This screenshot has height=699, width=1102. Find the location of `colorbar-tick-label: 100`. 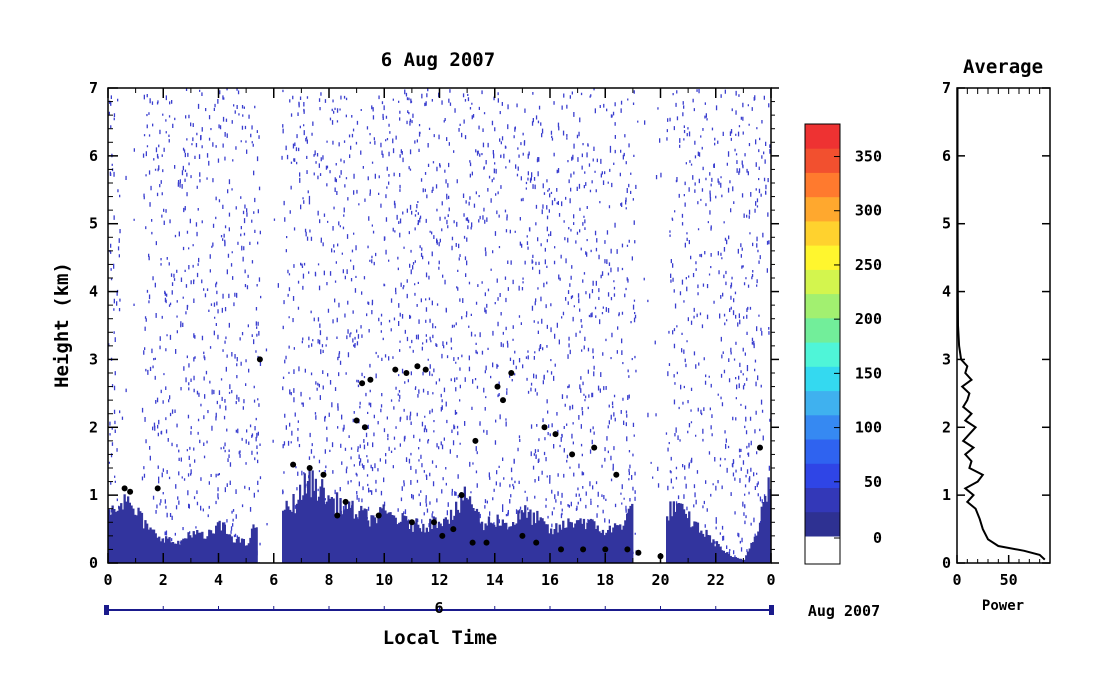

colorbar-tick-label: 100 is located at coordinates (868, 428).